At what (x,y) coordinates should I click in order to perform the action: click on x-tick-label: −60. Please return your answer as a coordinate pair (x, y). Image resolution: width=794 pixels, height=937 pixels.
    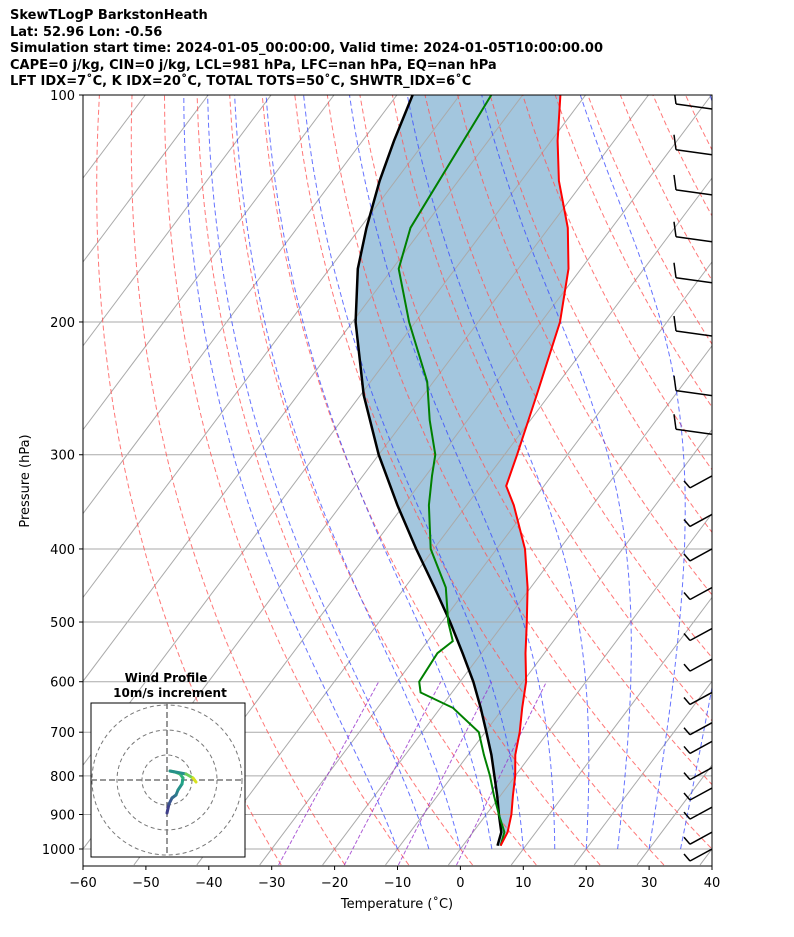
    Looking at the image, I should click on (82, 883).